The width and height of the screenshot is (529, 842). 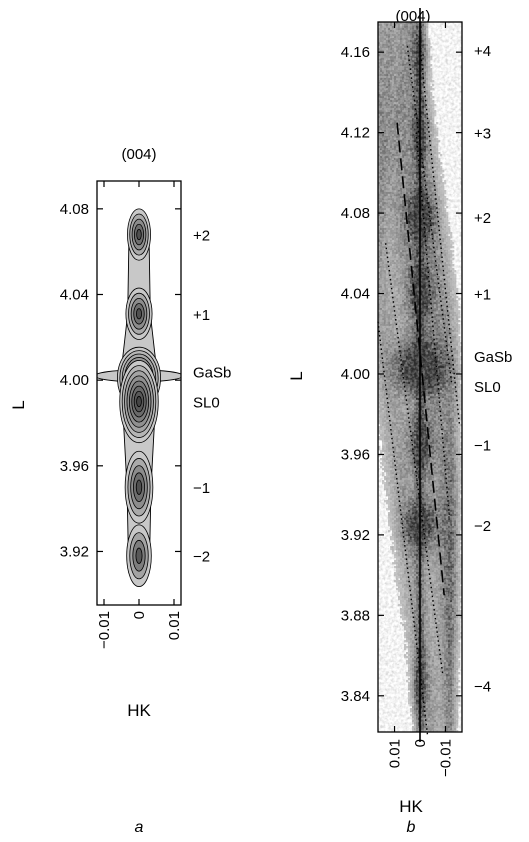 What do you see at coordinates (420, 377) in the screenshot?
I see `panel-b-intensity-map` at bounding box center [420, 377].